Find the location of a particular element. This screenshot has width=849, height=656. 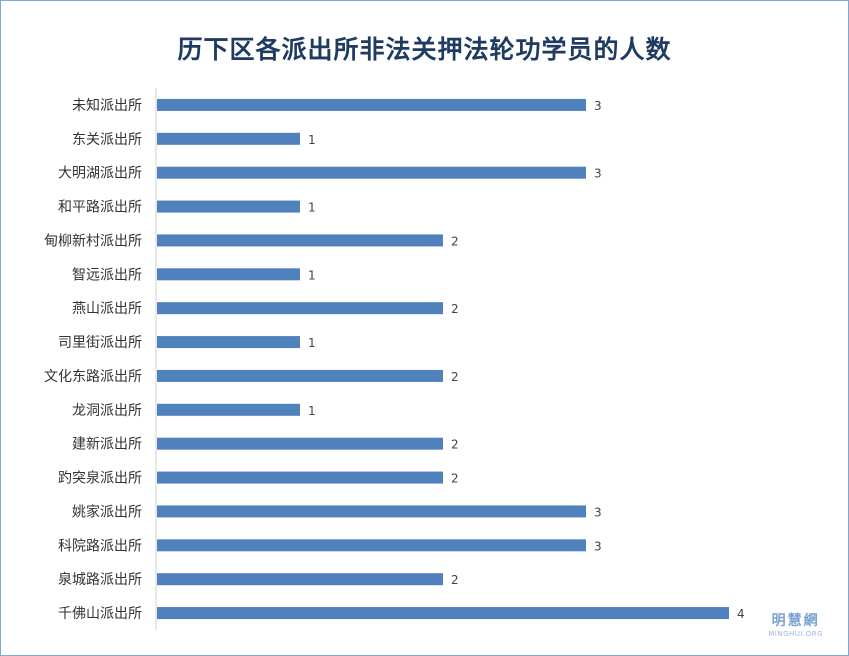

data-label: 4 is located at coordinates (741, 614).